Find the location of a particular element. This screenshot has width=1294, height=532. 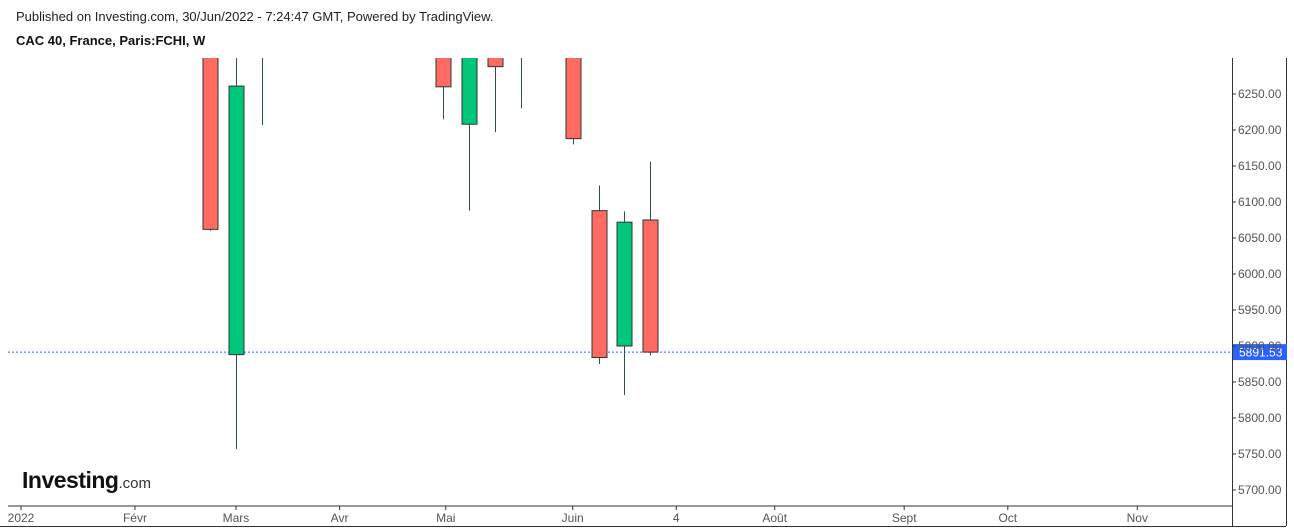

y-tick-label: 5700.00 is located at coordinates (1260, 490).